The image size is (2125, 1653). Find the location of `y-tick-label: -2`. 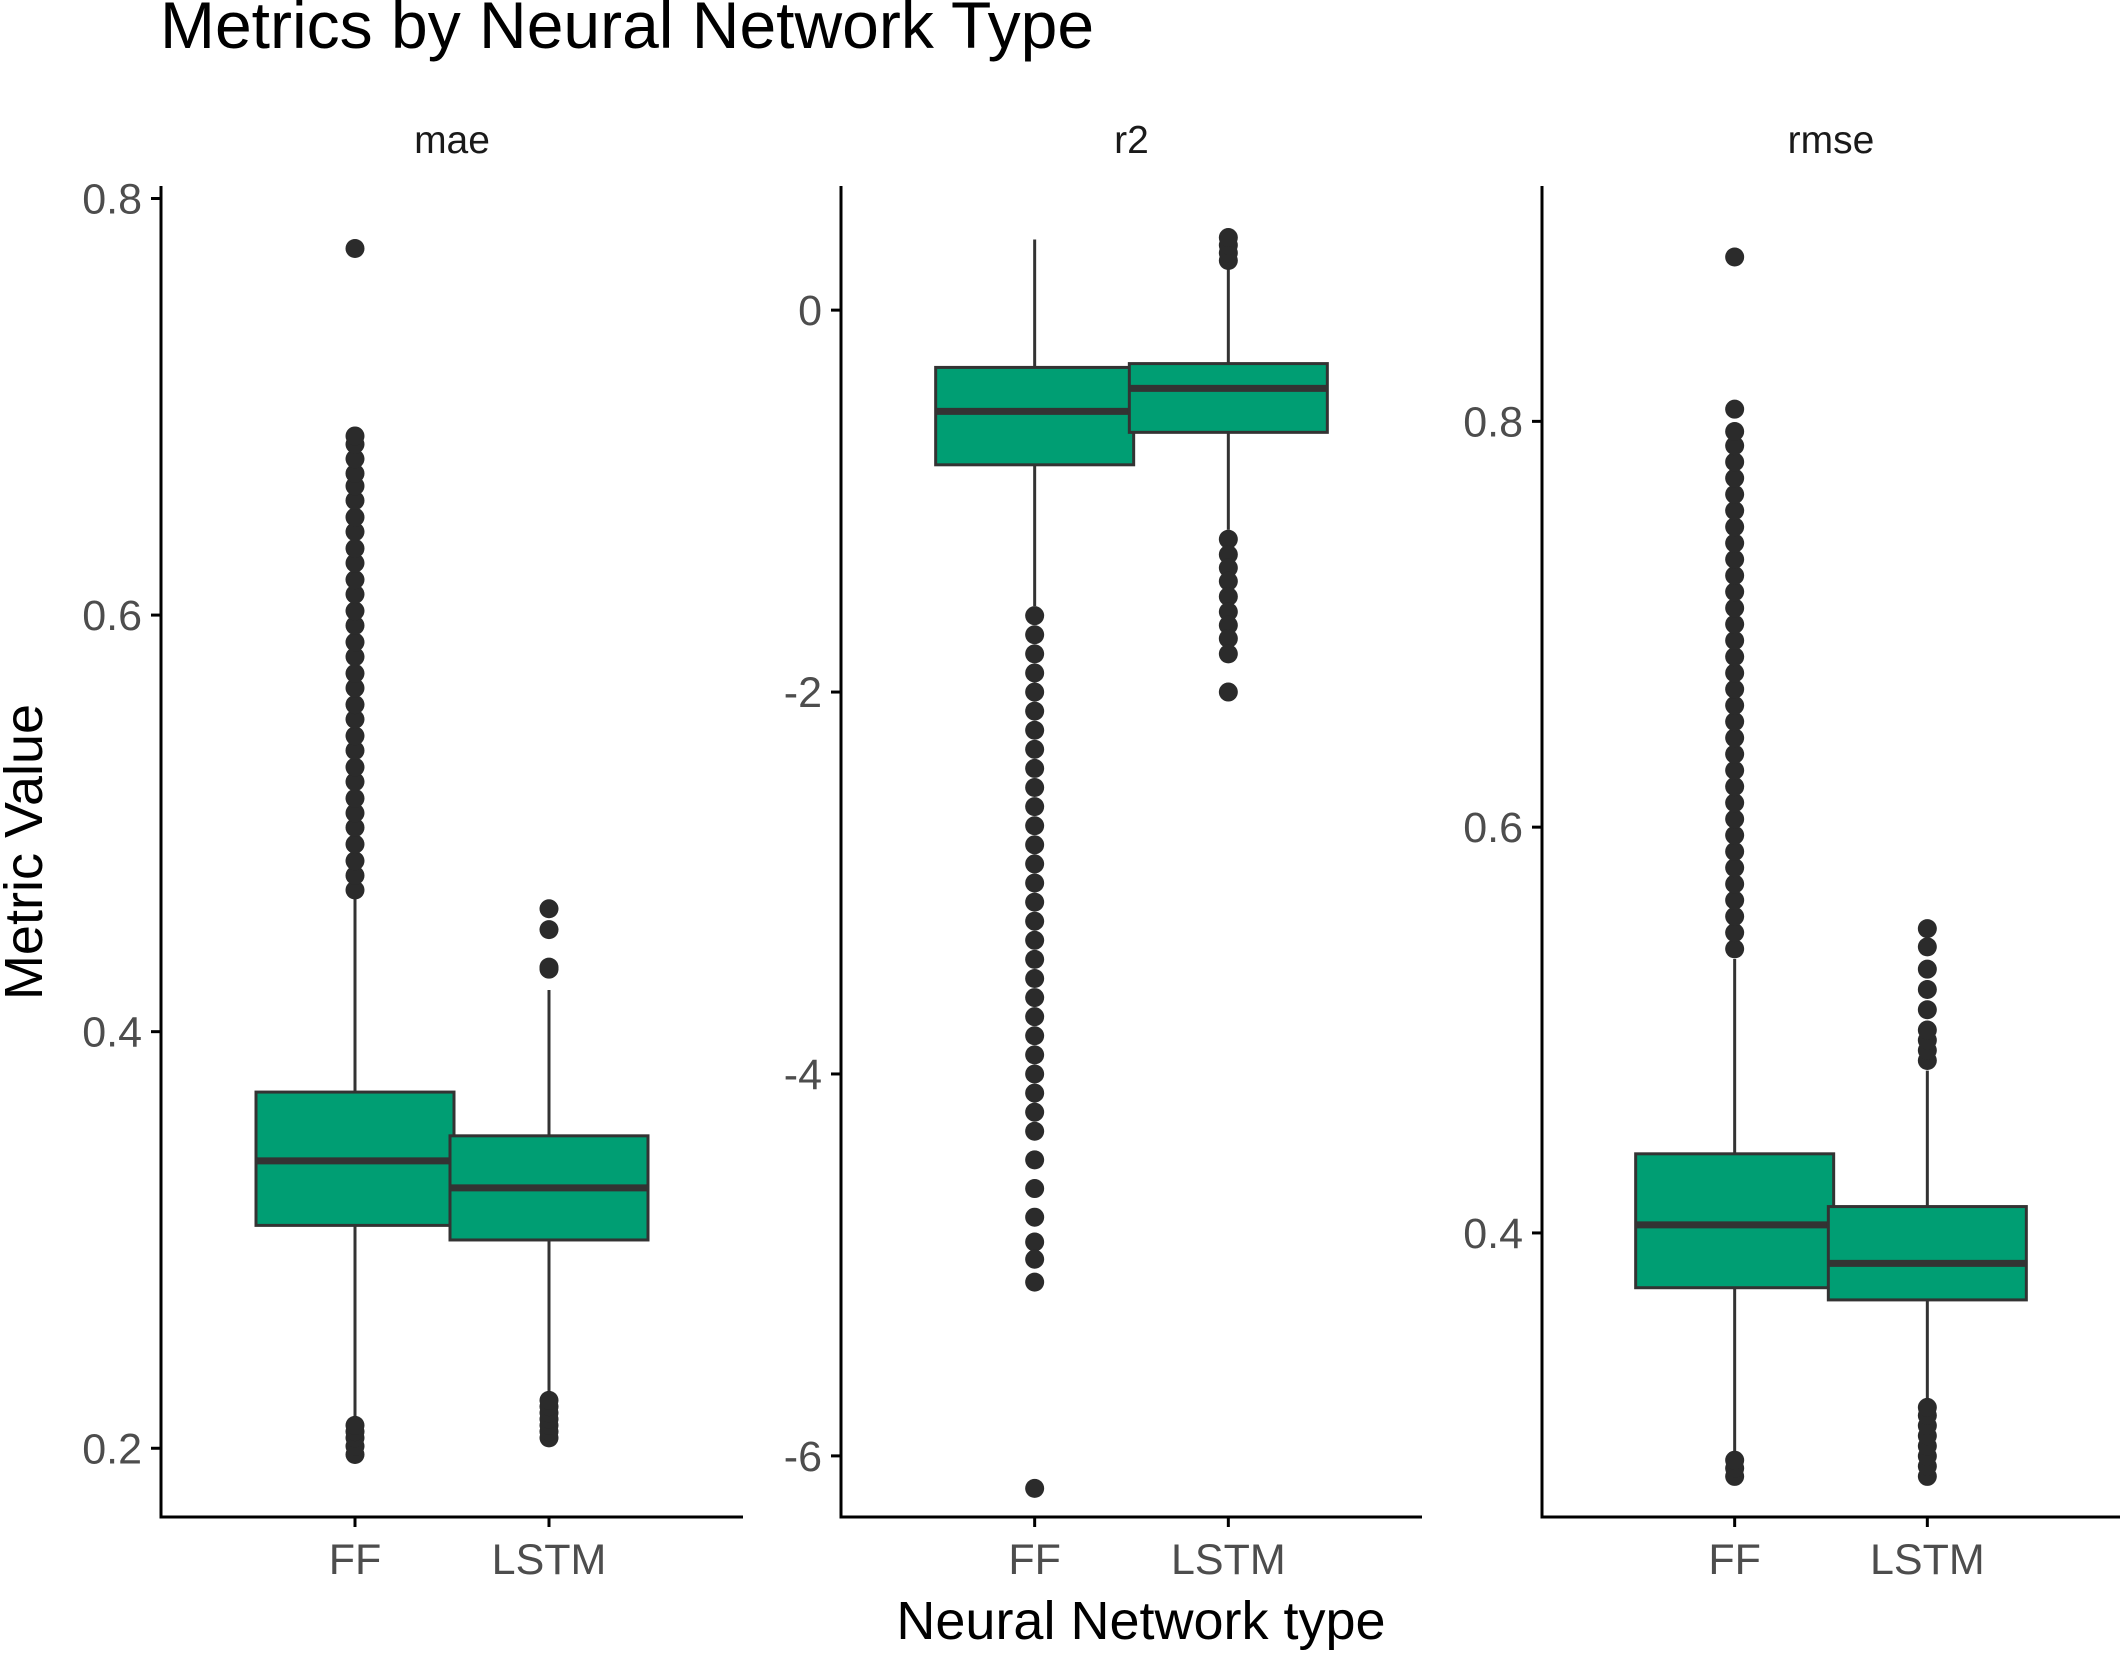

y-tick-label: -2 is located at coordinates (803, 693).